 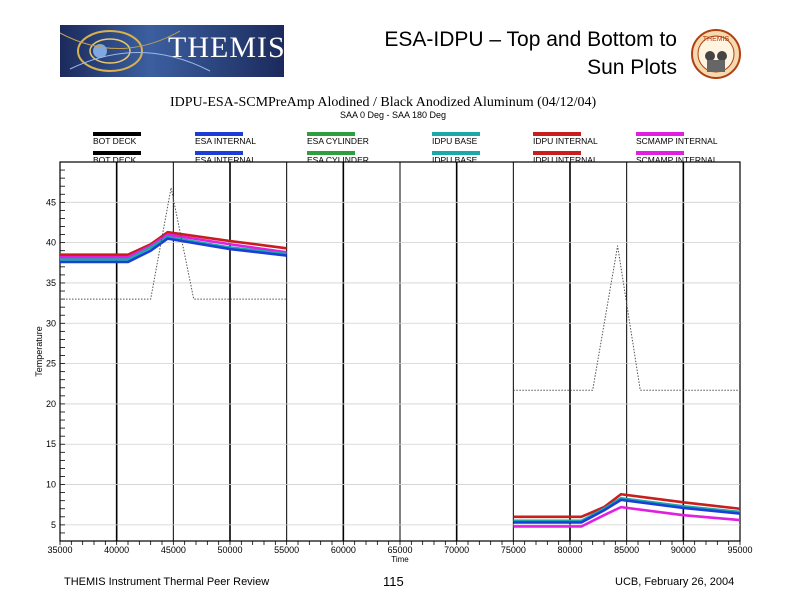 I want to click on x-tick-label: 70000, so click(x=456, y=550).